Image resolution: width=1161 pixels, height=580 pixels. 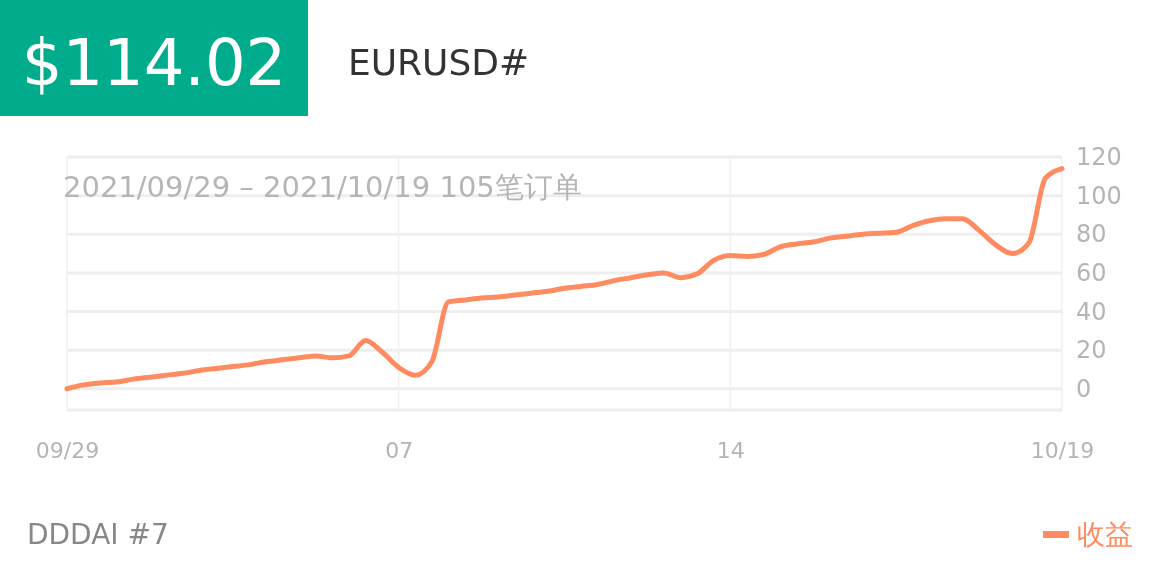 I want to click on x-tick-label: 07, so click(x=399, y=450).